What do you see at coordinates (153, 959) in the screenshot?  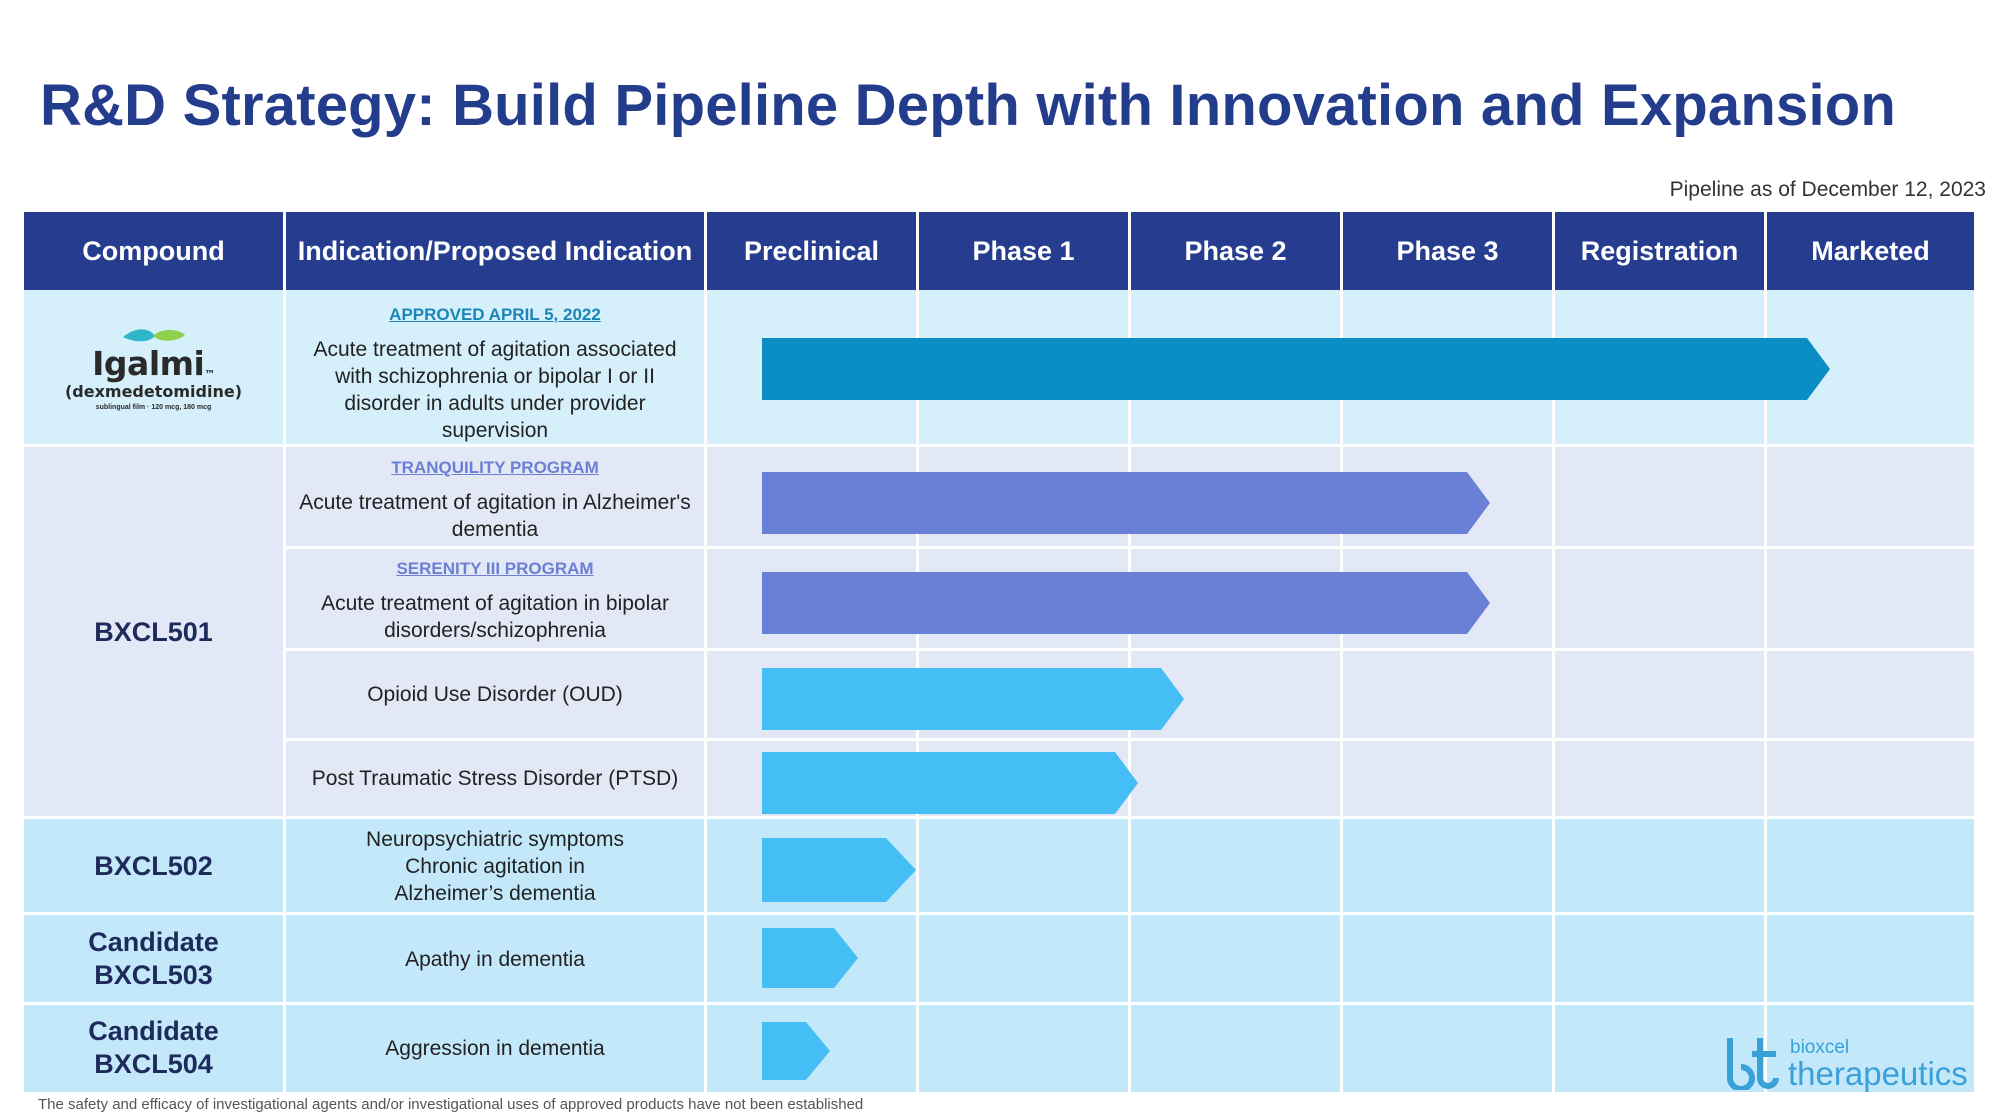 I see `compound-bxcl503: Candidate BXCL503` at bounding box center [153, 959].